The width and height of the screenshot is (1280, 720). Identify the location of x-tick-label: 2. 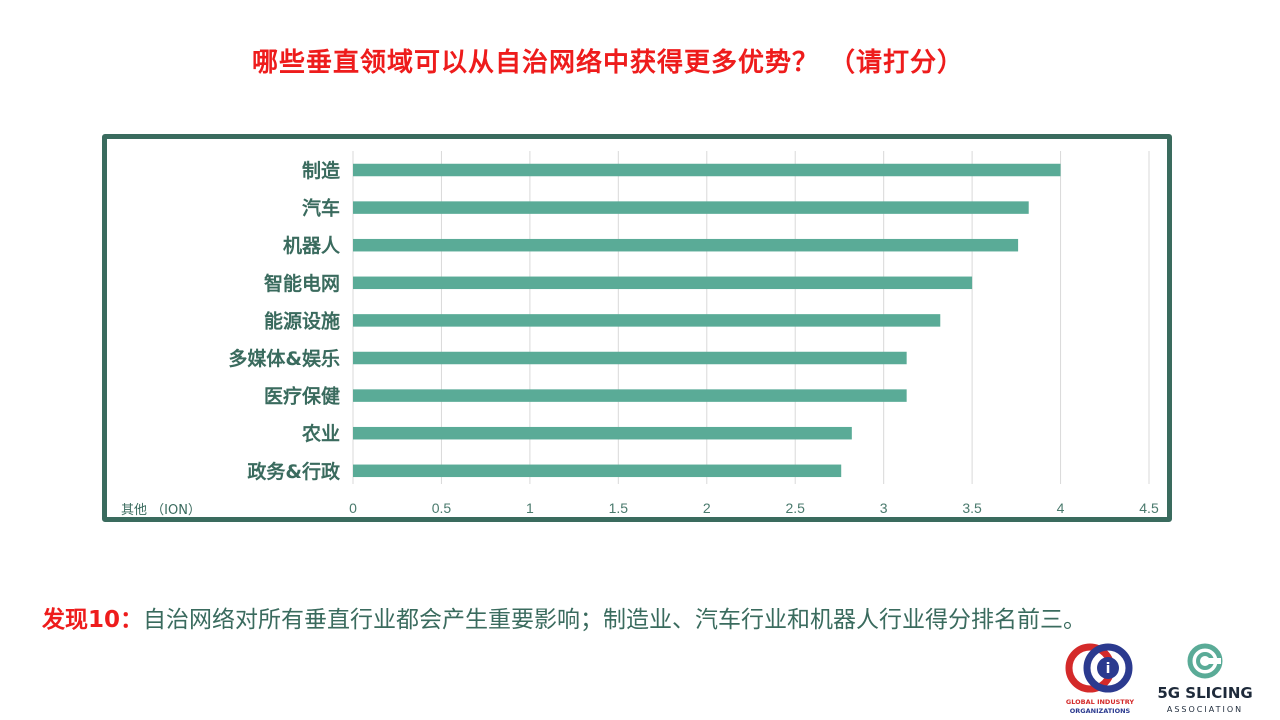
(707, 508).